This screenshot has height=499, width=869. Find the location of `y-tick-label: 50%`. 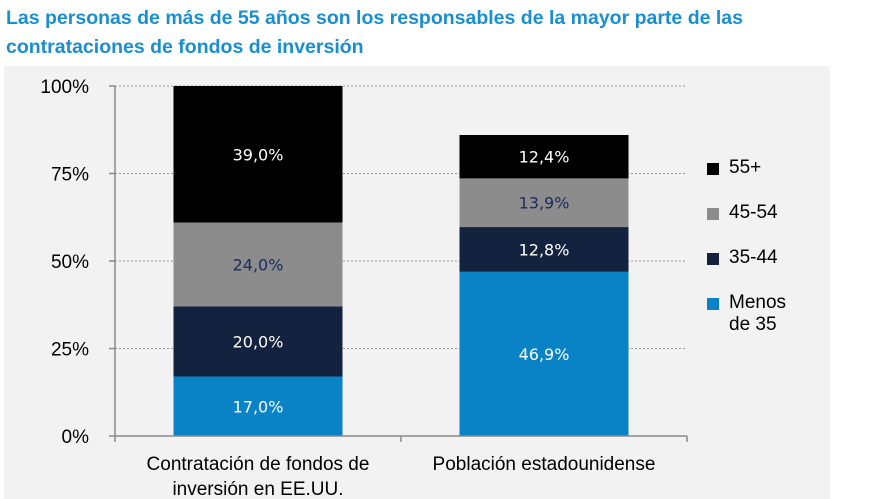

y-tick-label: 50% is located at coordinates (70, 262).